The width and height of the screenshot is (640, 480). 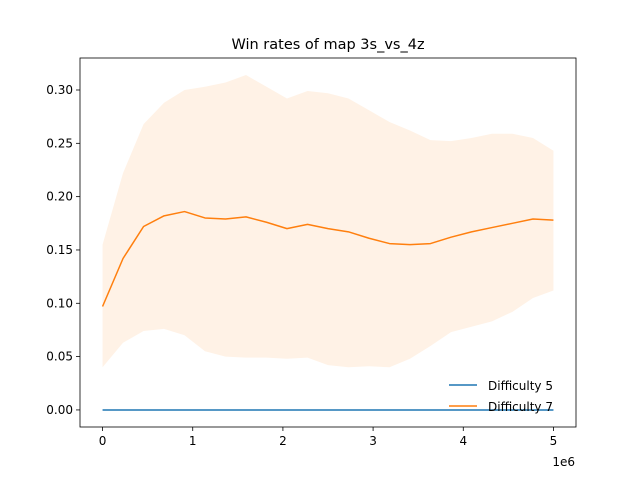 What do you see at coordinates (501, 396) in the screenshot?
I see `legend: Difficulty 5 Difficulty 7` at bounding box center [501, 396].